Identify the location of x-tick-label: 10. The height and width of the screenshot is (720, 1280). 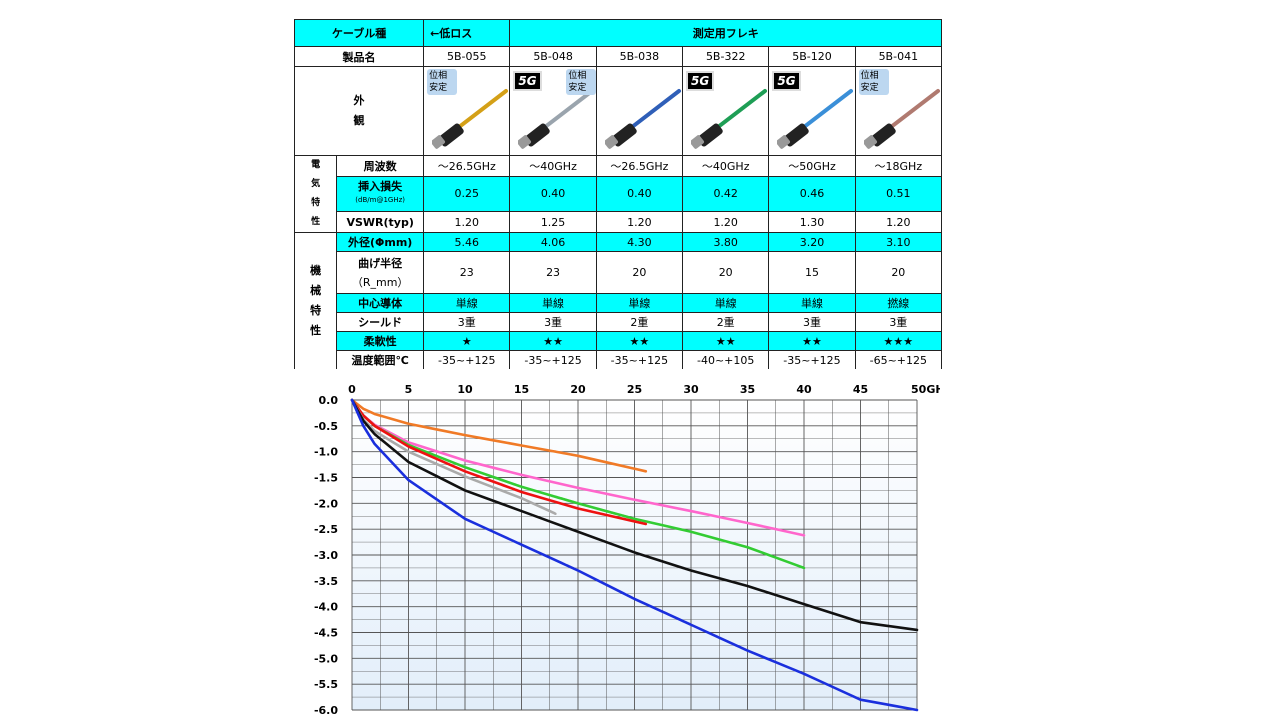
(465, 389).